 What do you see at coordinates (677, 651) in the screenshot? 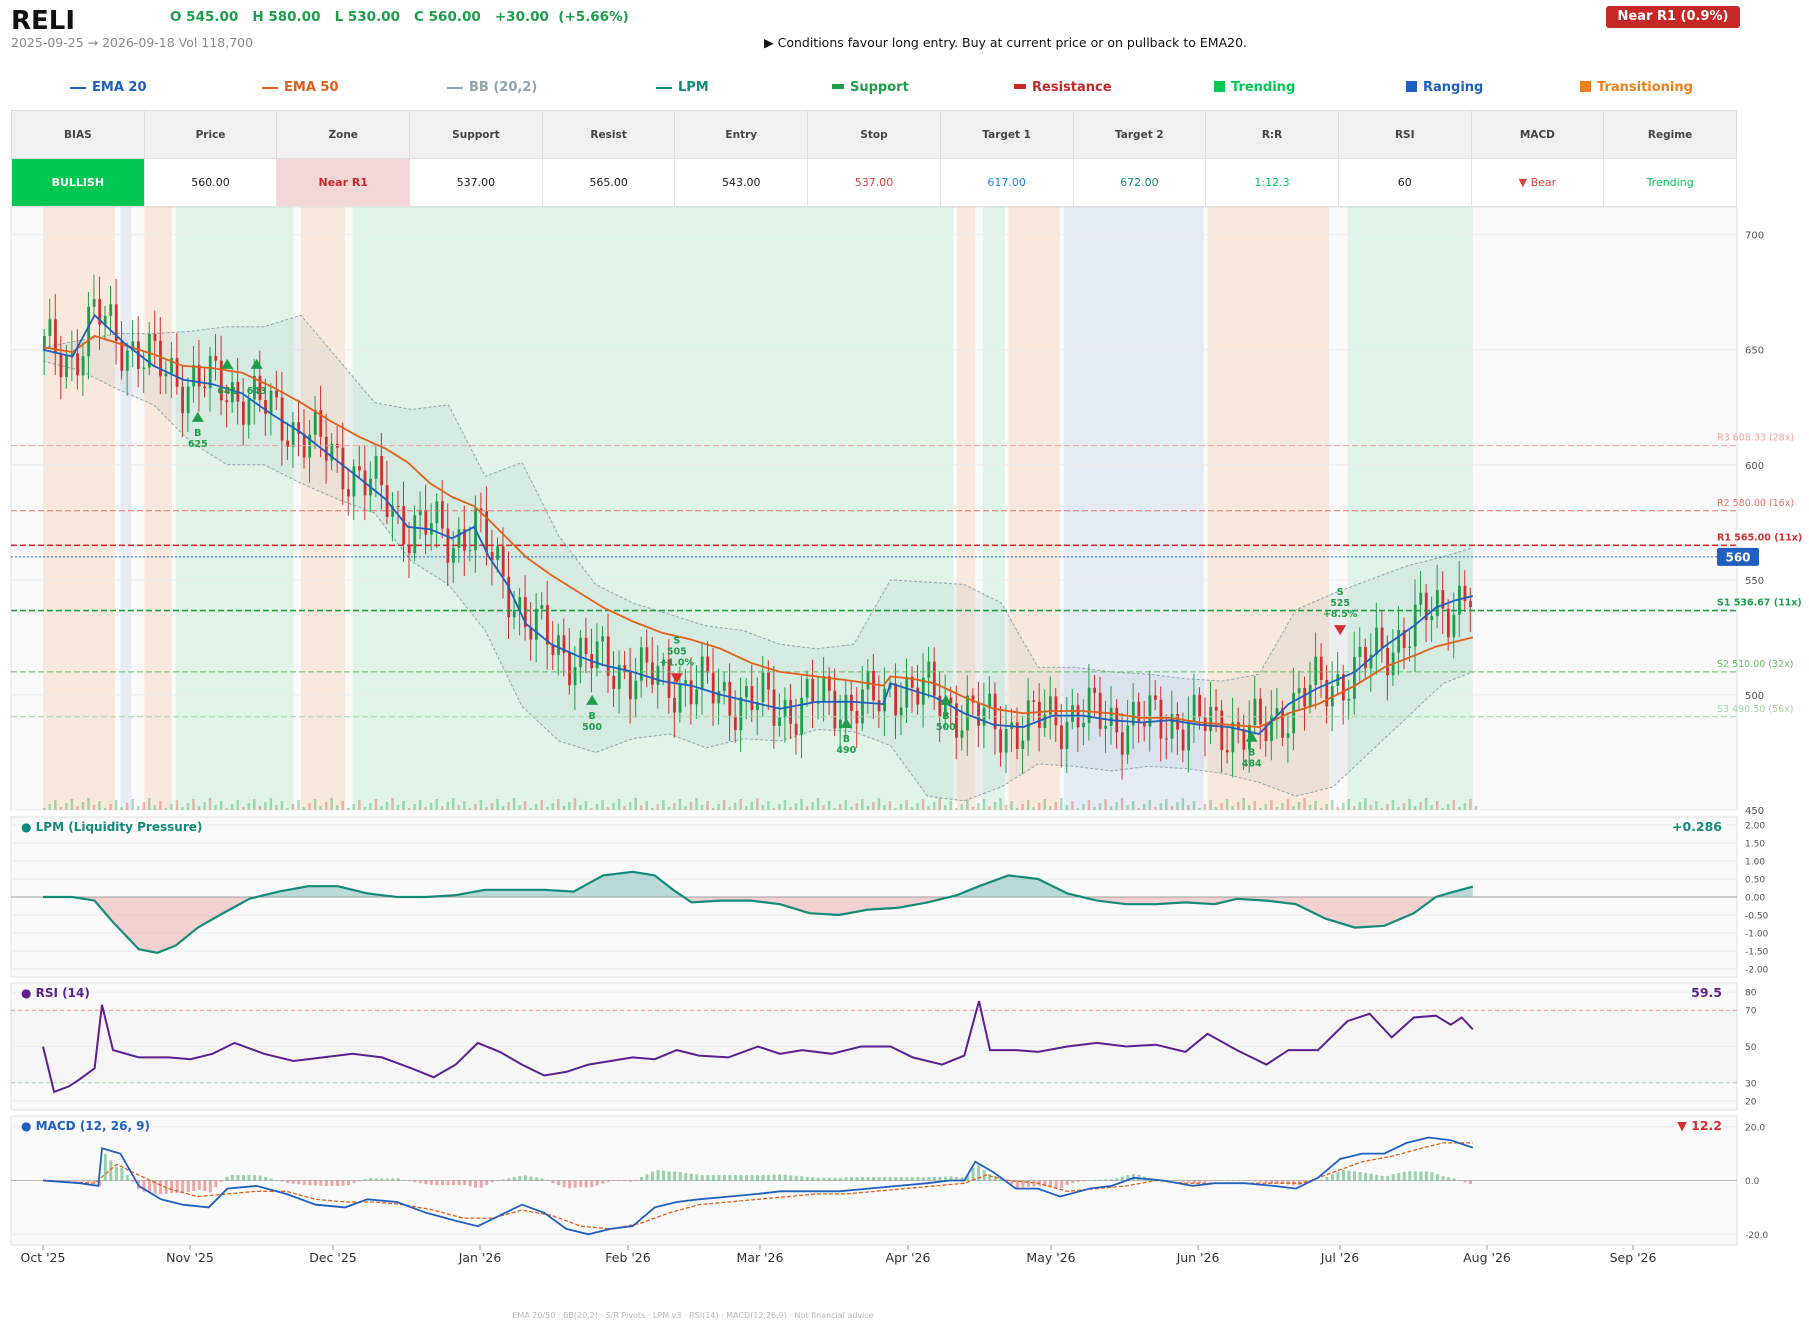
I see `marker-label: 505` at bounding box center [677, 651].